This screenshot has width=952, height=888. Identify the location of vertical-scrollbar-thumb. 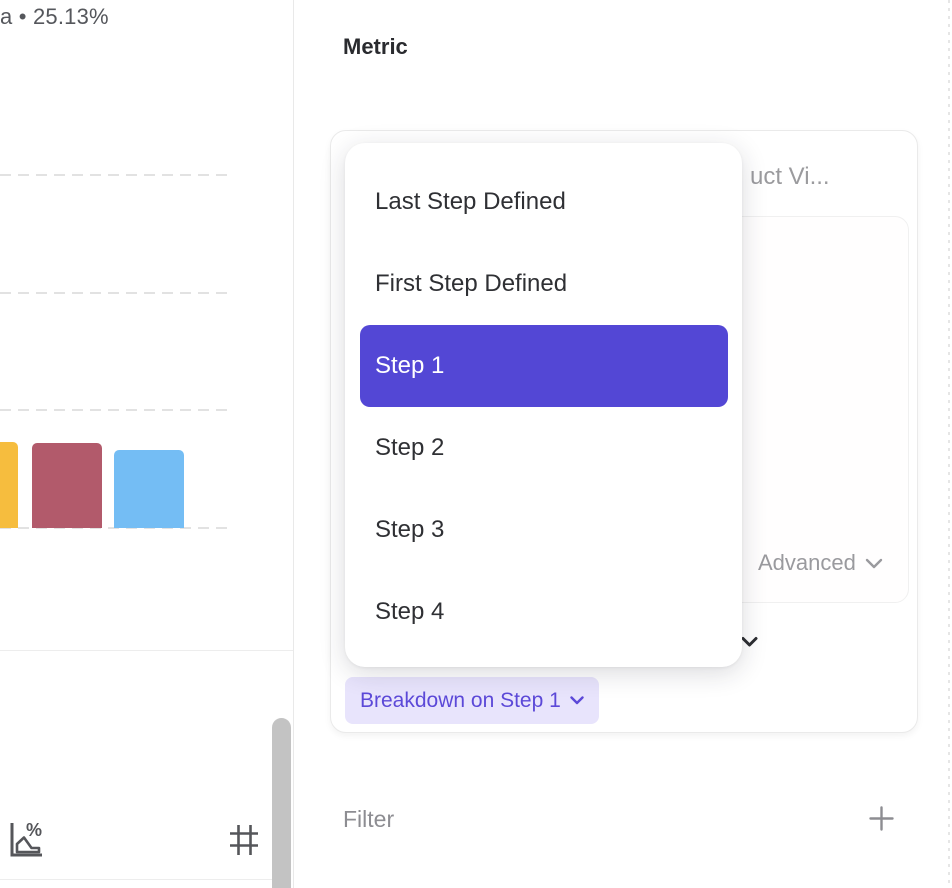
(281, 803).